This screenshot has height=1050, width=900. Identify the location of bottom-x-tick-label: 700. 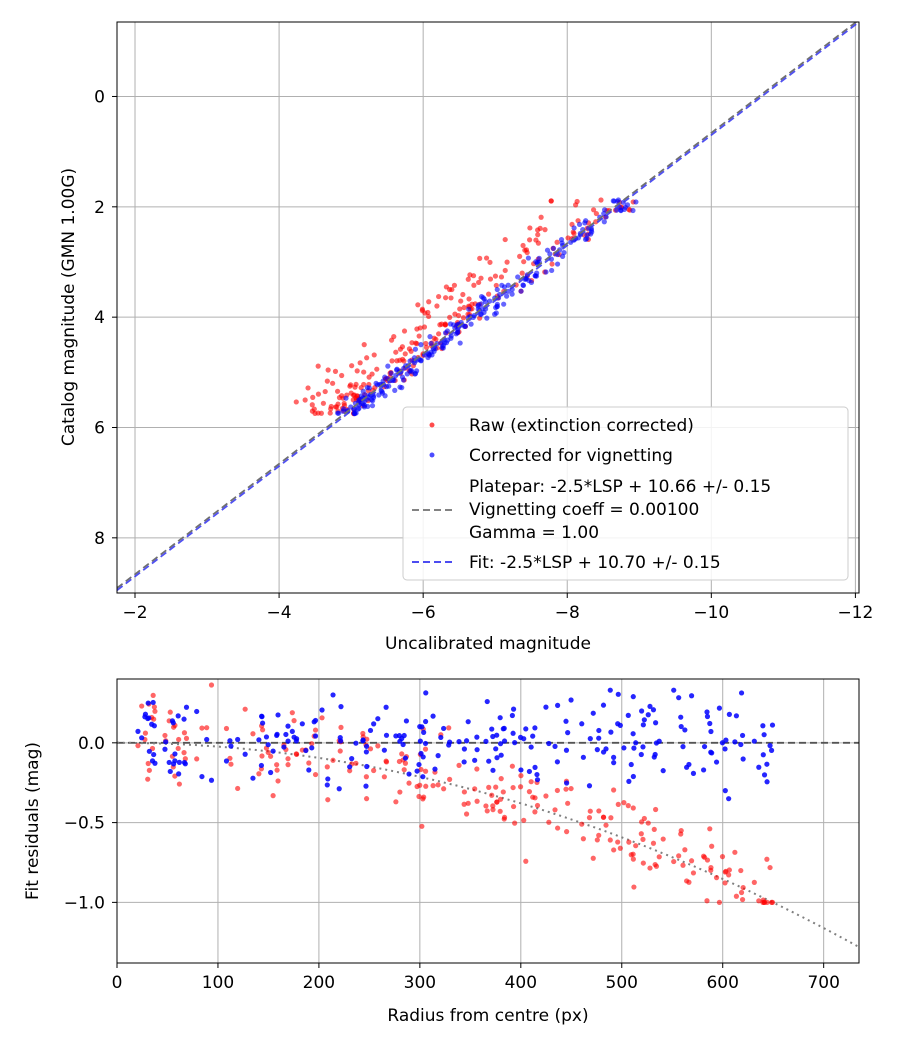
(823, 983).